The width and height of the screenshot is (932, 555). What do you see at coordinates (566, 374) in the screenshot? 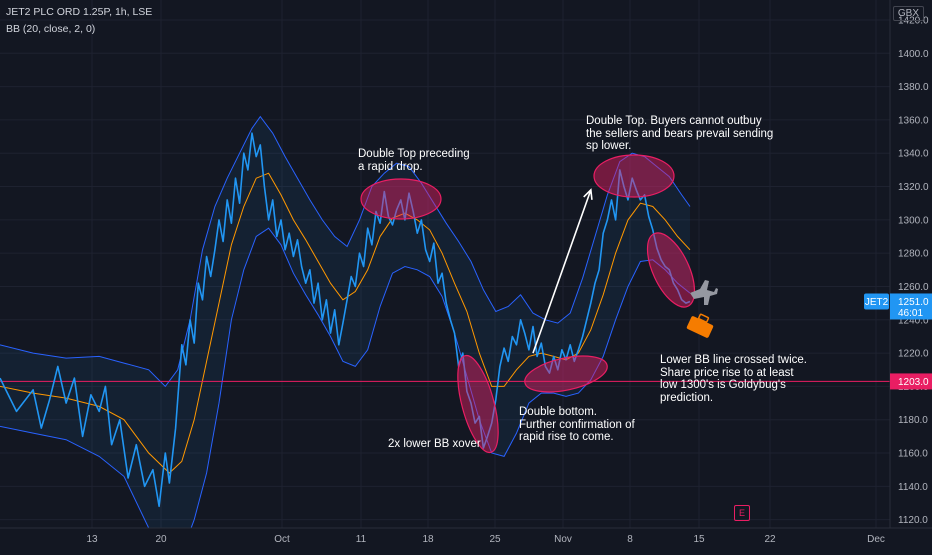
I see `highlight-double-bottom` at bounding box center [566, 374].